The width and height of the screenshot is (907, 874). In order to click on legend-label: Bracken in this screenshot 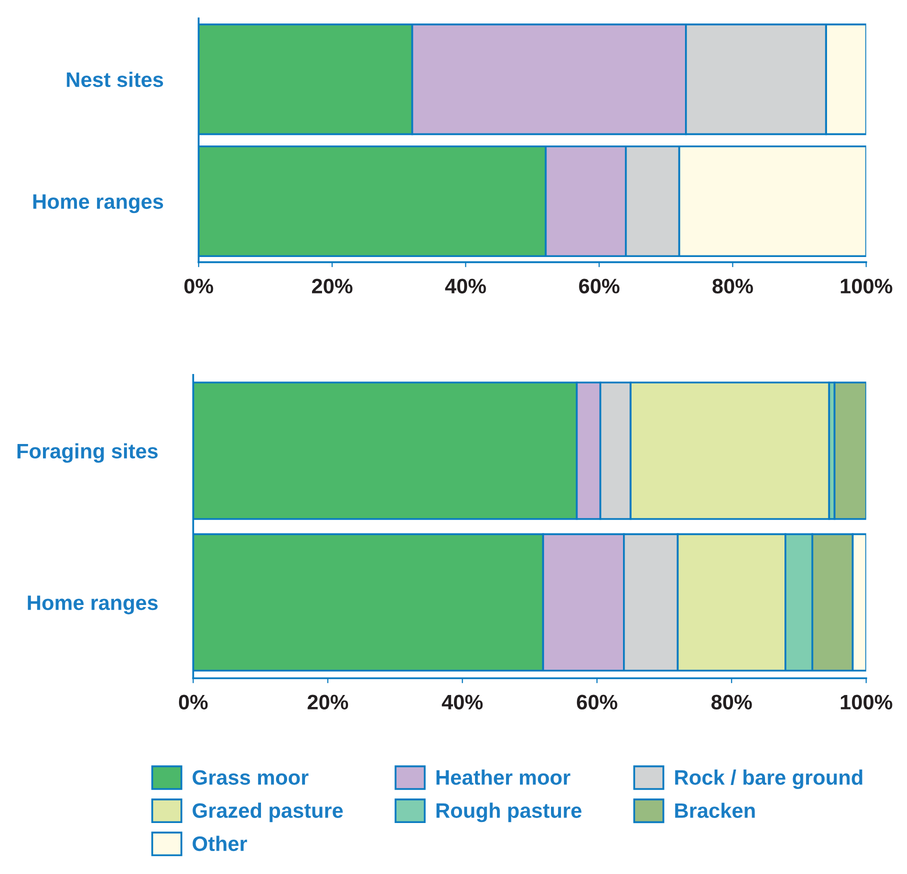, I will do `click(715, 810)`.